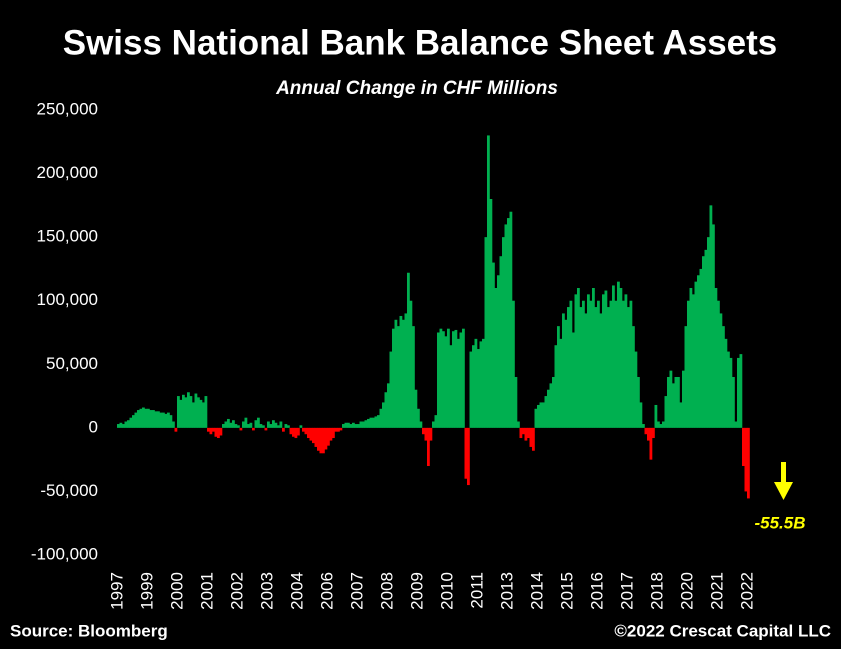  I want to click on x-tick-label: 2001, so click(207, 591).